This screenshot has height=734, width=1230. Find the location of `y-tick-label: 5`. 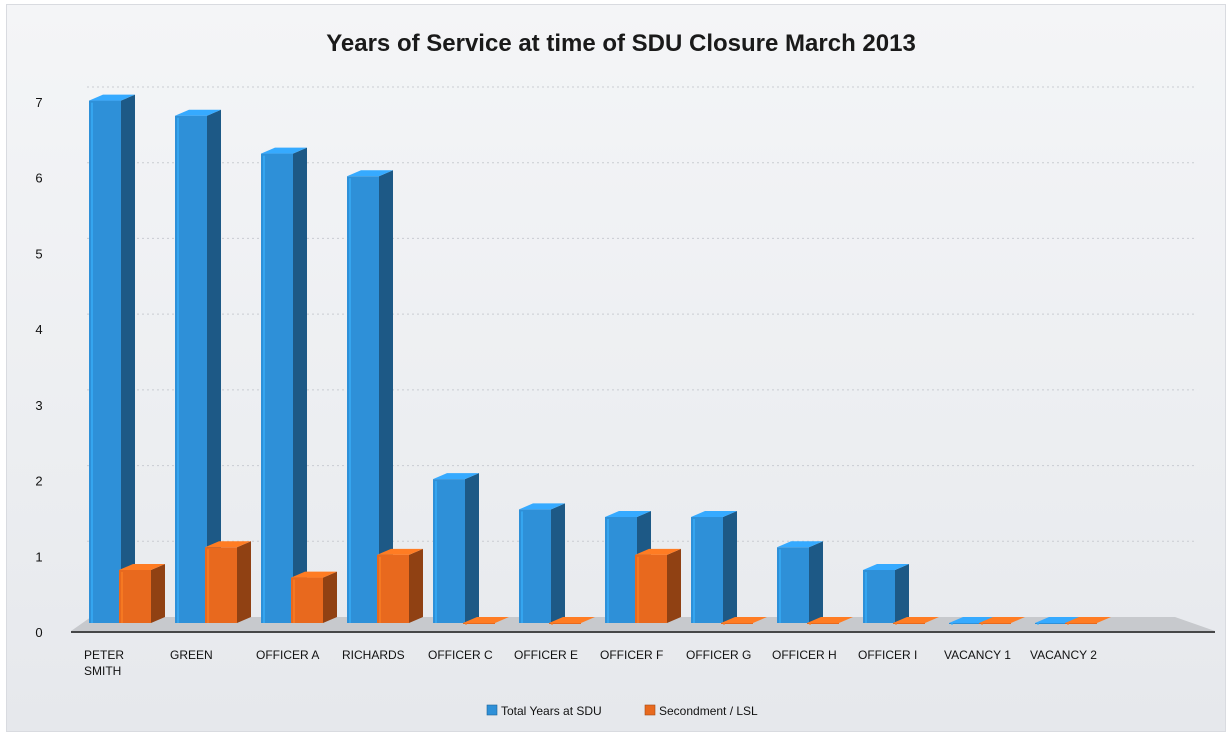

y-tick-label: 5 is located at coordinates (38, 253).